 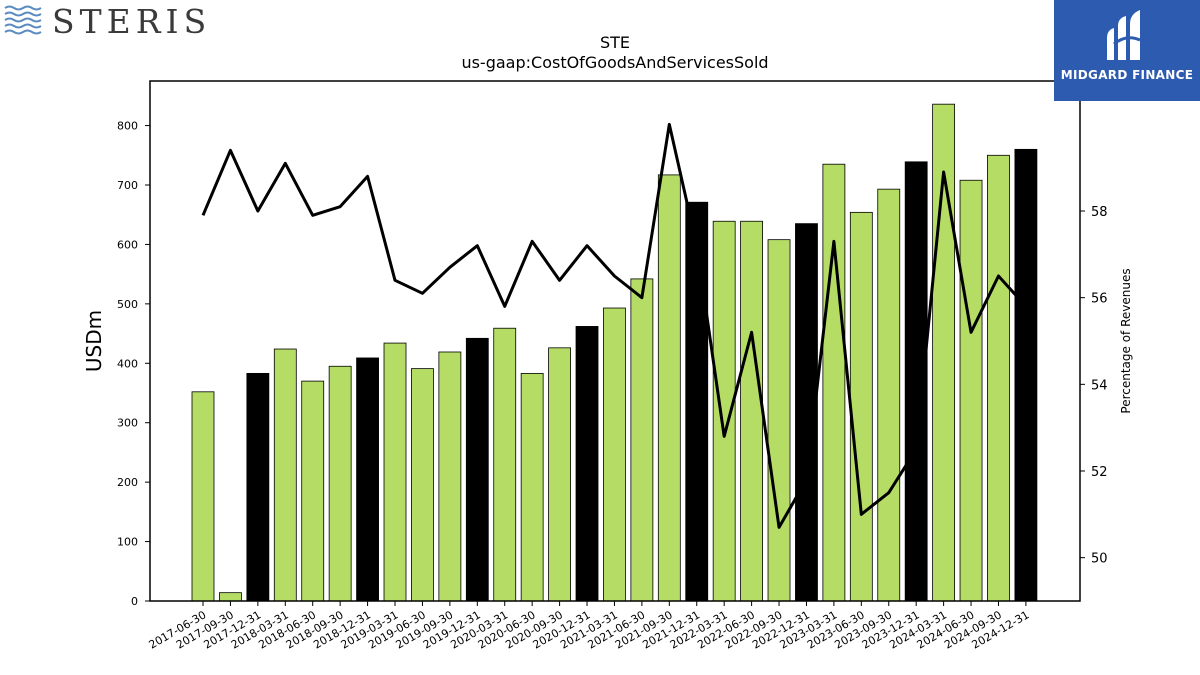 I want to click on y-tick-label: 600, so click(x=127, y=244).